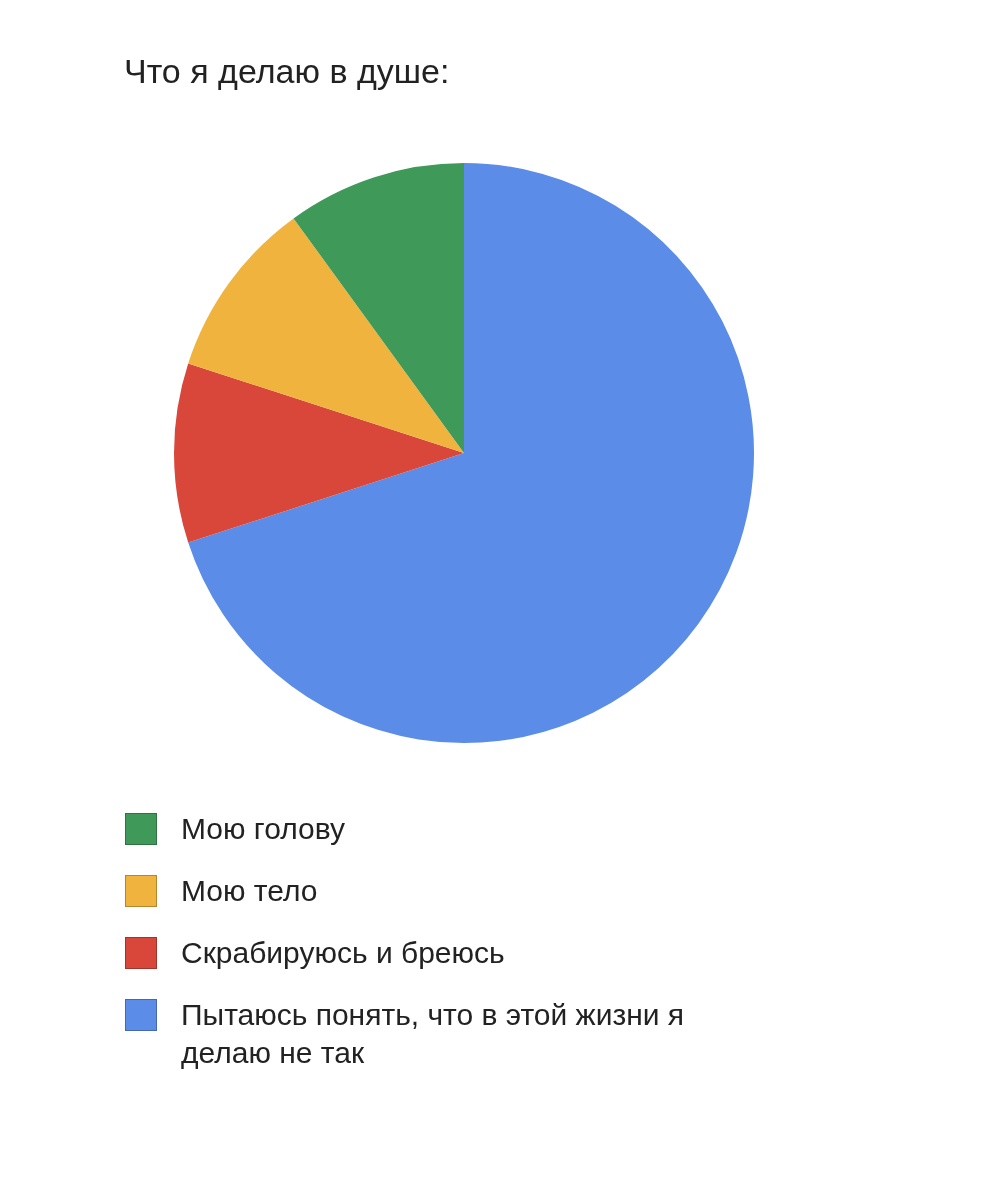 This screenshot has height=1200, width=994. What do you see at coordinates (433, 1034) in the screenshot?
I see `legend-label: Пытаюсь понять, что в этой жизни я делаю не так` at bounding box center [433, 1034].